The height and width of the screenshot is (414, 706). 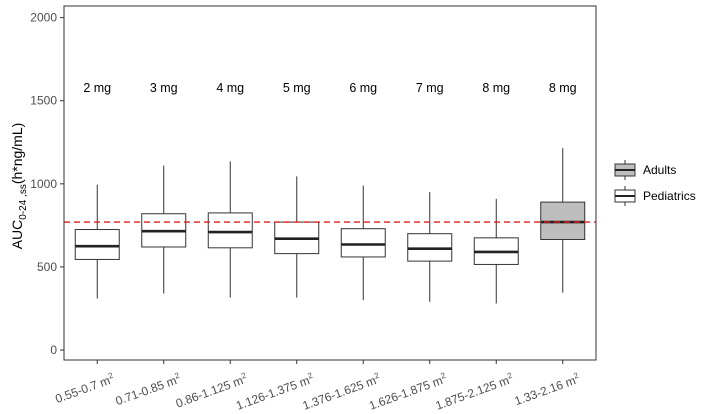 I want to click on x-tick-label: 0.55-0.7 m2, so click(x=85, y=388).